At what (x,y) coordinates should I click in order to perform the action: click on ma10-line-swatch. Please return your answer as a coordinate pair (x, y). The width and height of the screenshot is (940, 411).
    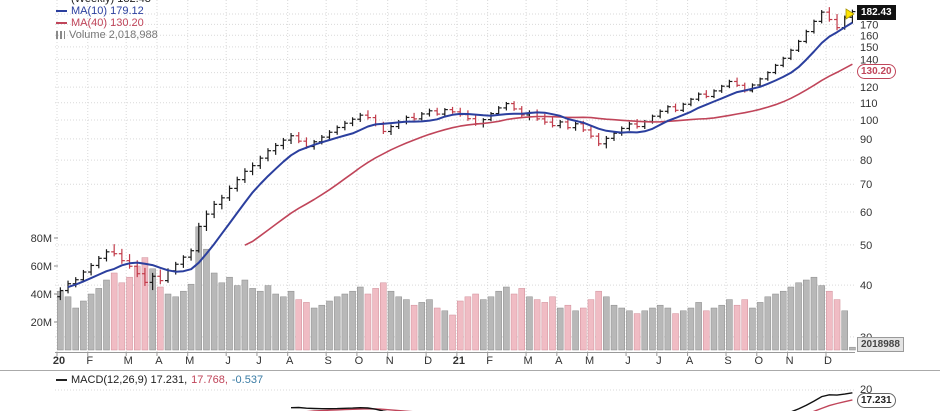
    Looking at the image, I should click on (61, 11).